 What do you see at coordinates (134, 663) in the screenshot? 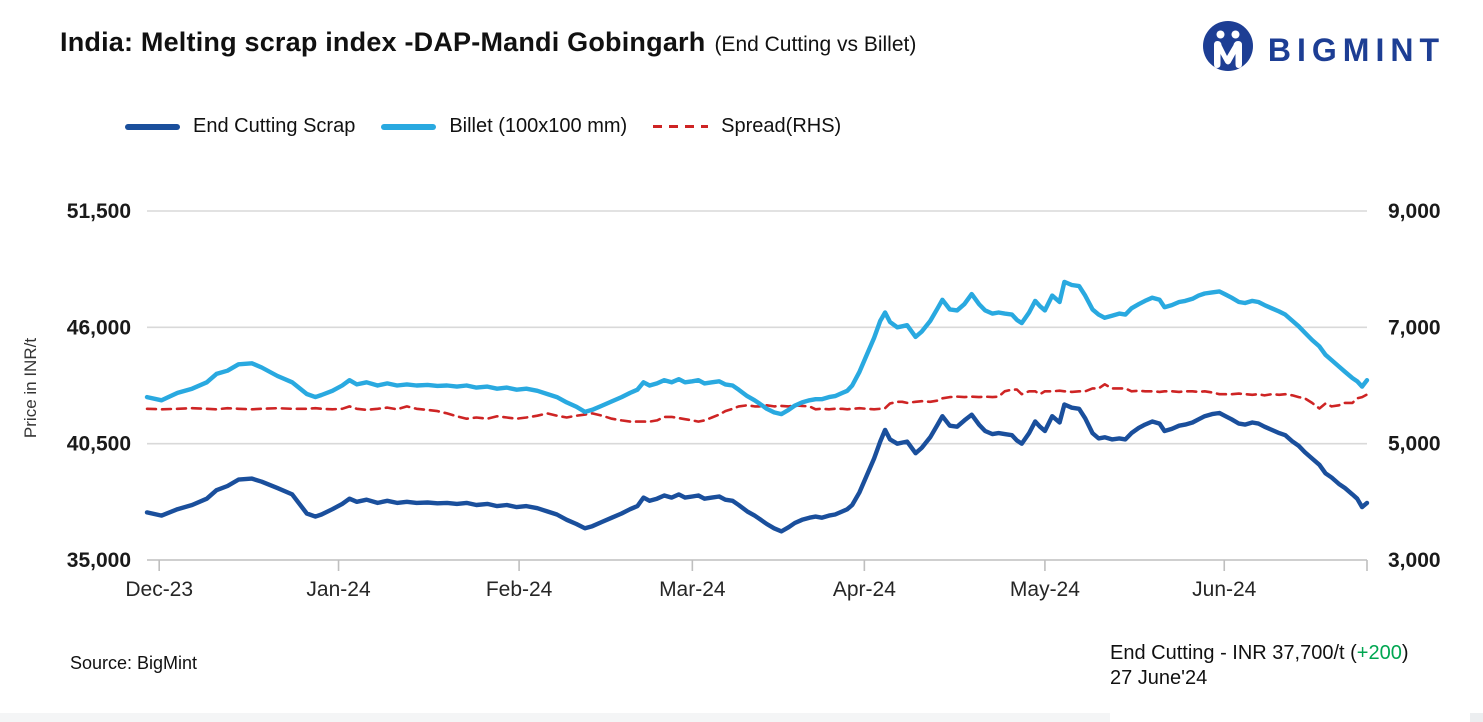
I see `source-note: Source: BigMint` at bounding box center [134, 663].